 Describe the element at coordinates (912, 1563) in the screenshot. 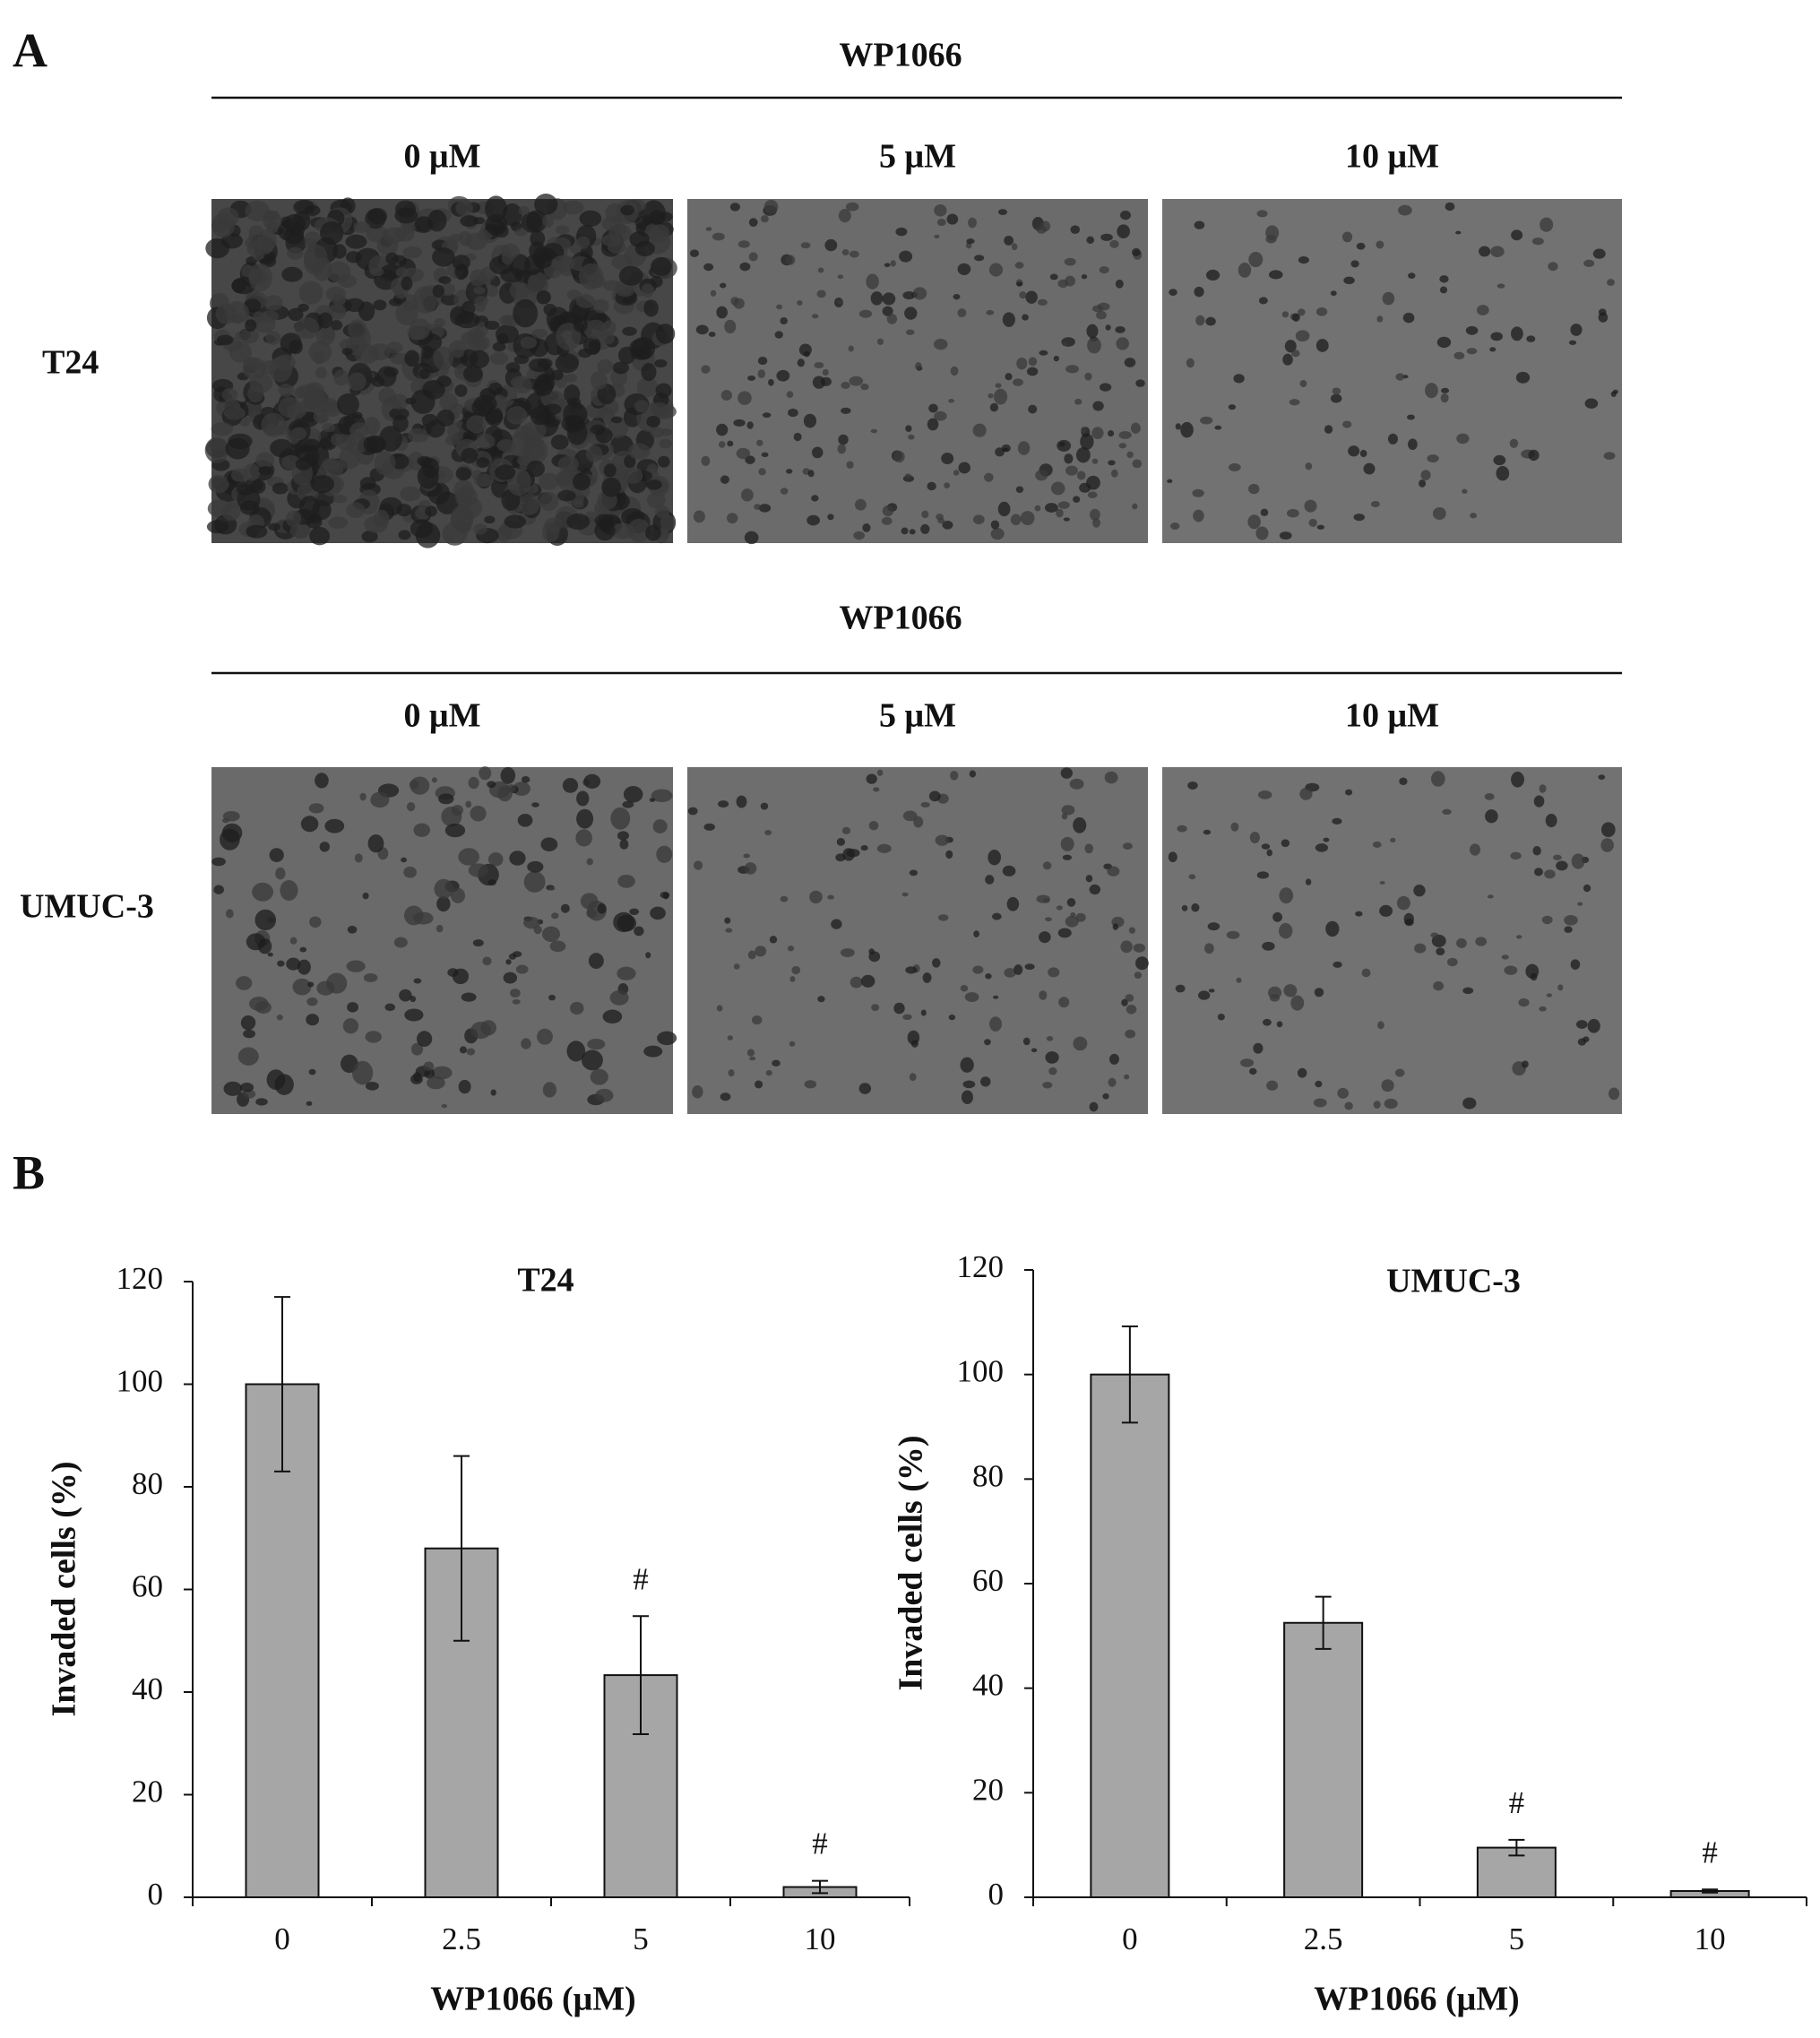

I see `y-axis-label: Invaded cells (%)` at that location.